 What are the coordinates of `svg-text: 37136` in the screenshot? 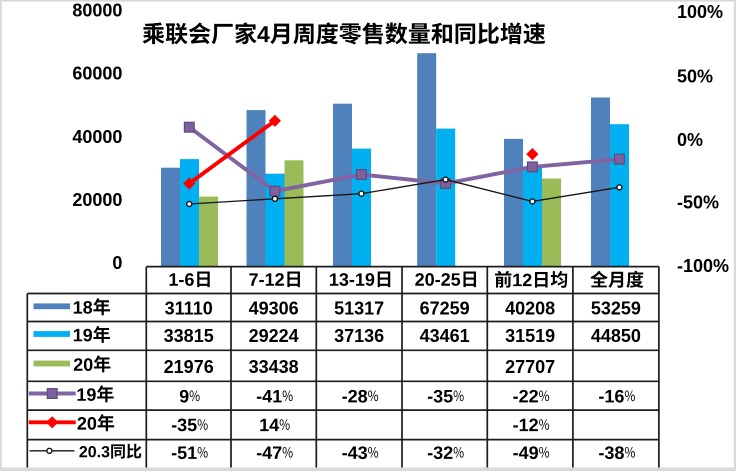 It's located at (359, 336).